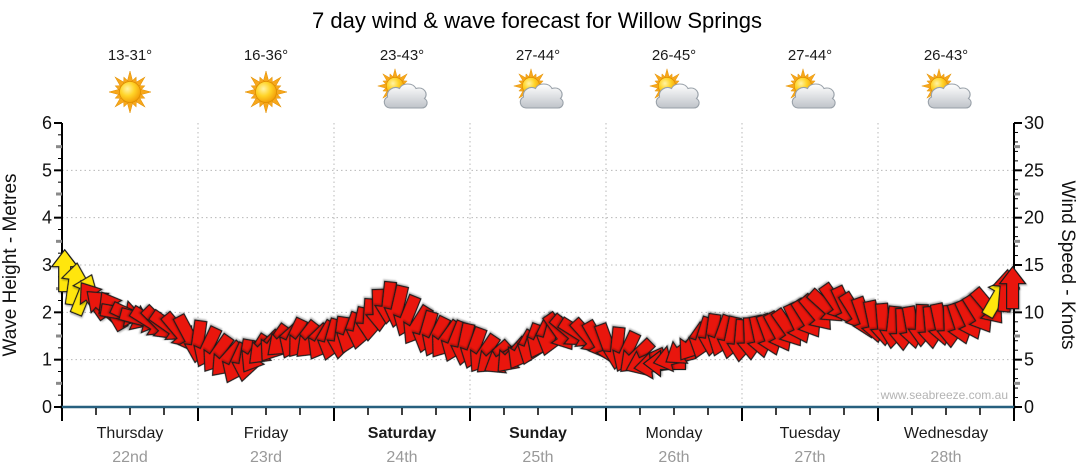 The width and height of the screenshot is (1080, 475). What do you see at coordinates (538, 433) in the screenshot?
I see `day-name-label: Sunday` at bounding box center [538, 433].